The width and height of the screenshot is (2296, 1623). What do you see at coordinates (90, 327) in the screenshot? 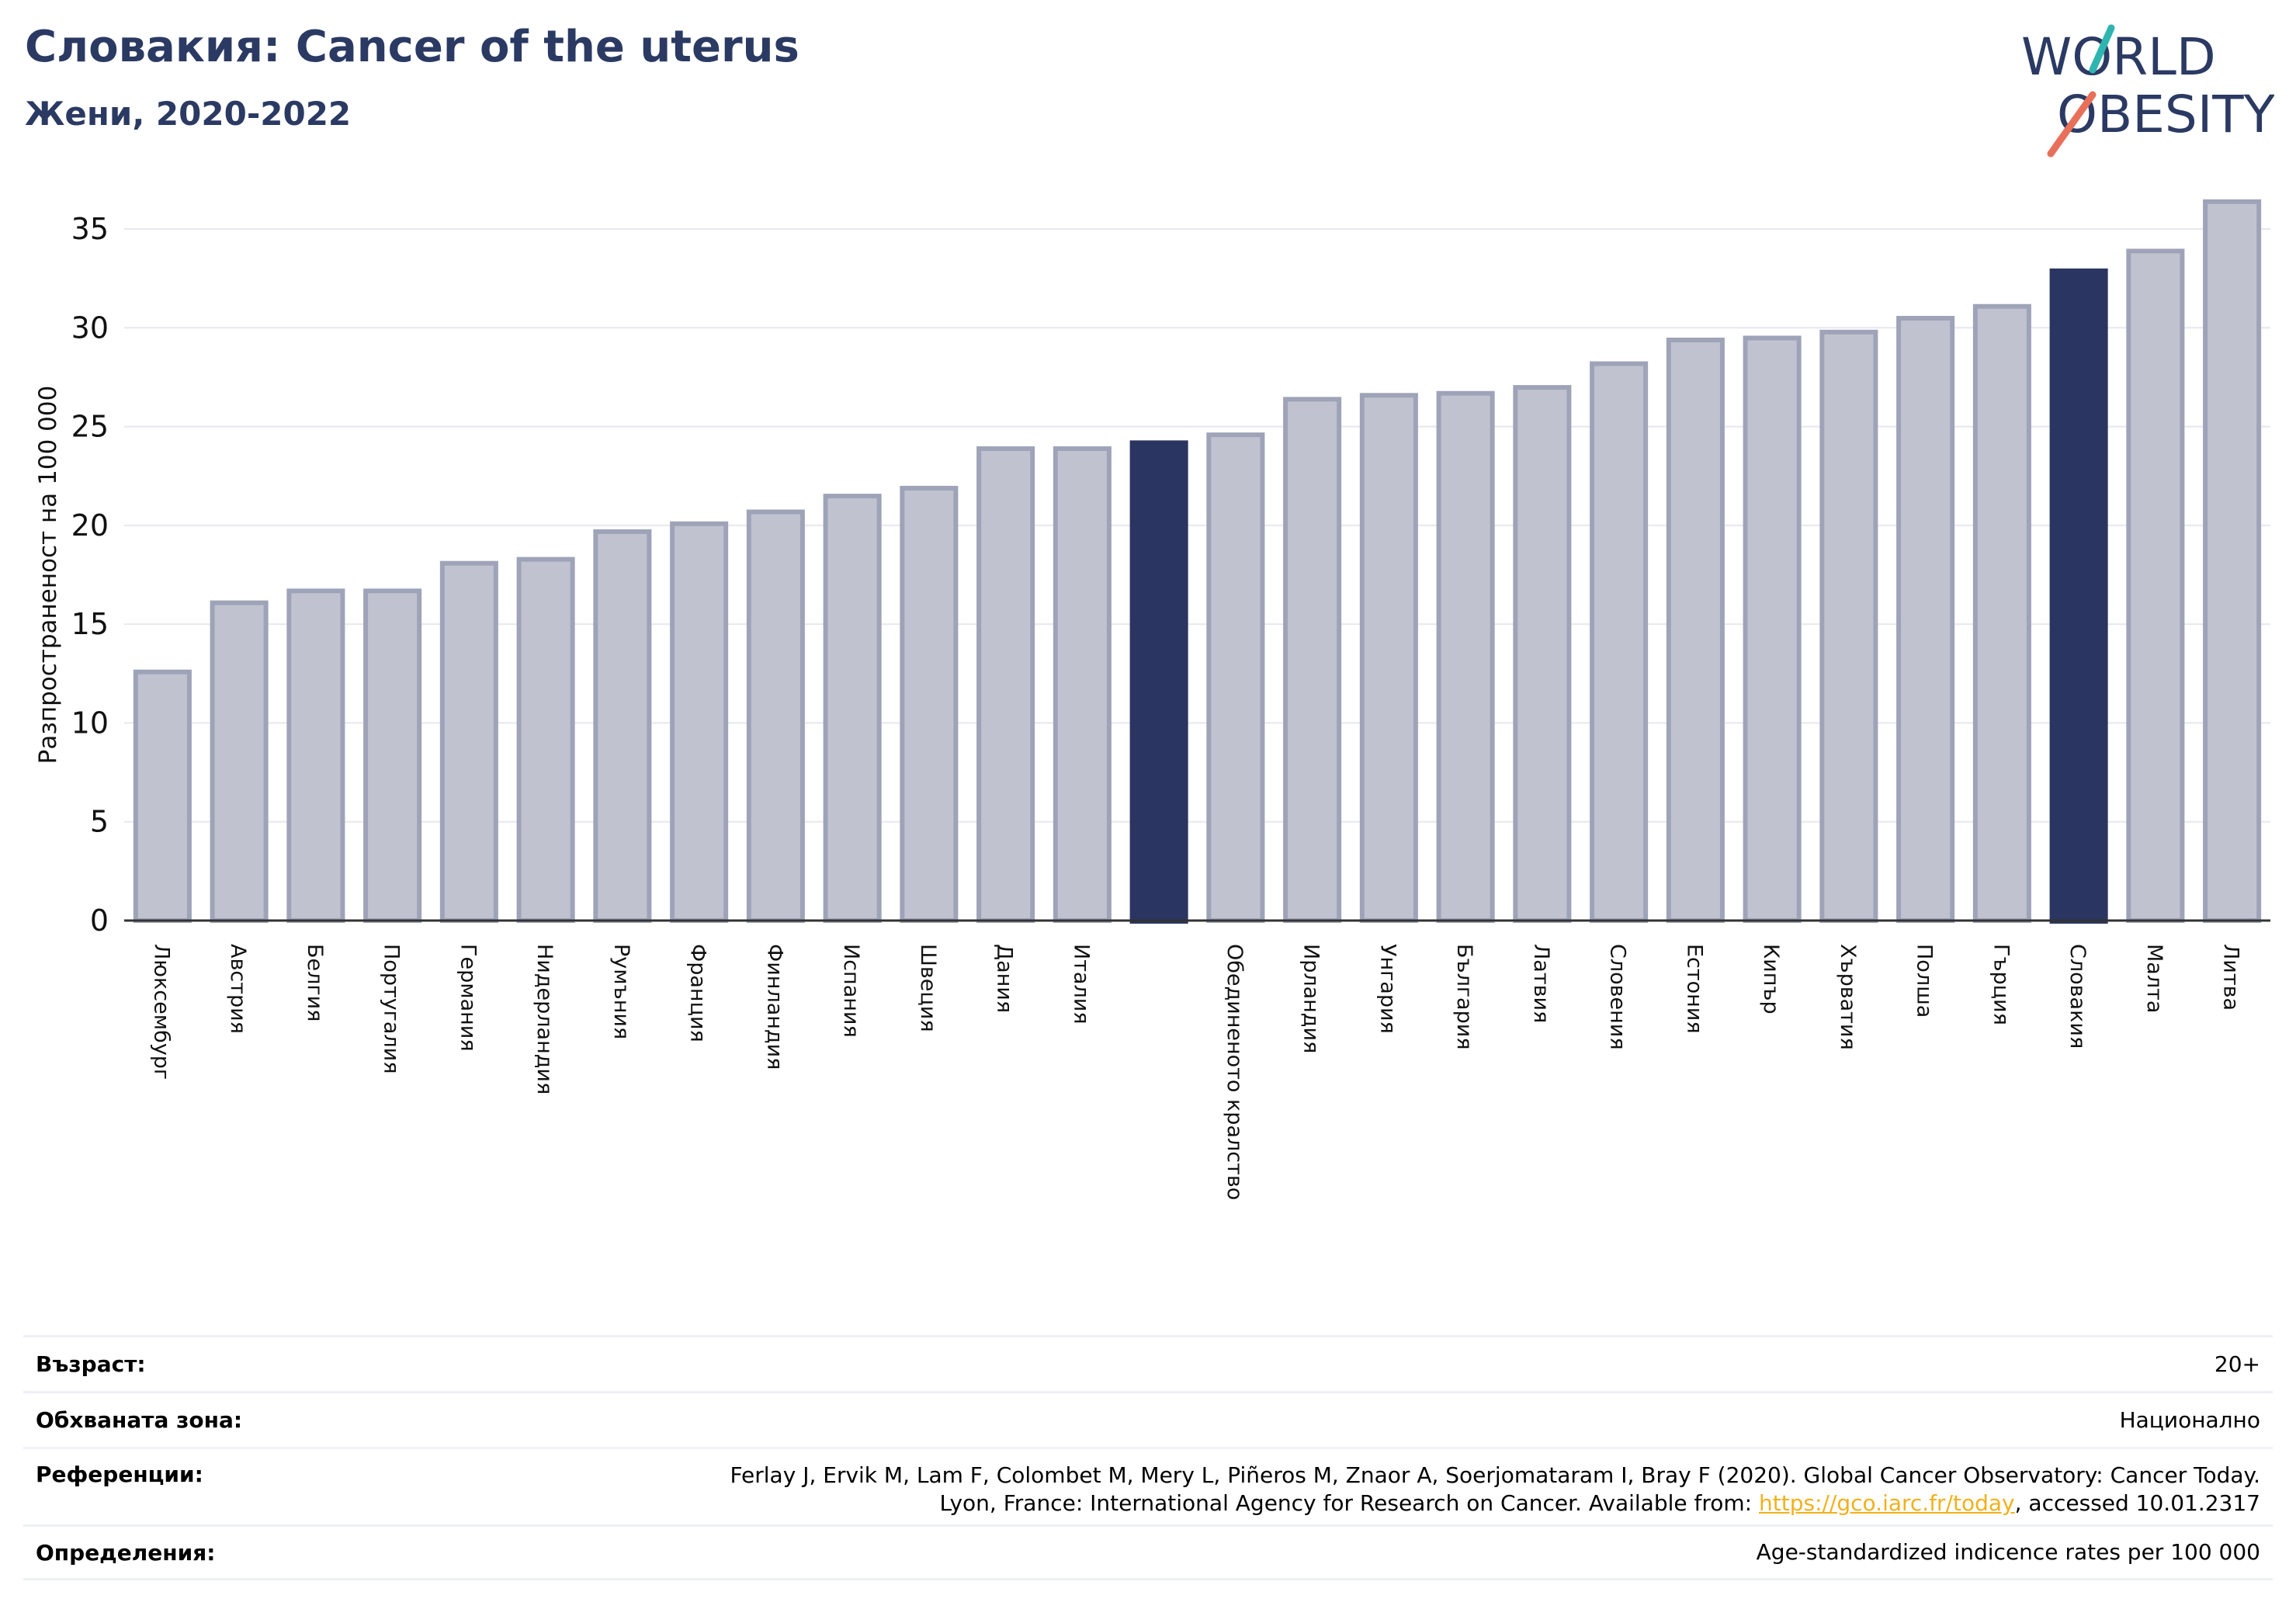
I see `y-tick-label: 30` at bounding box center [90, 327].